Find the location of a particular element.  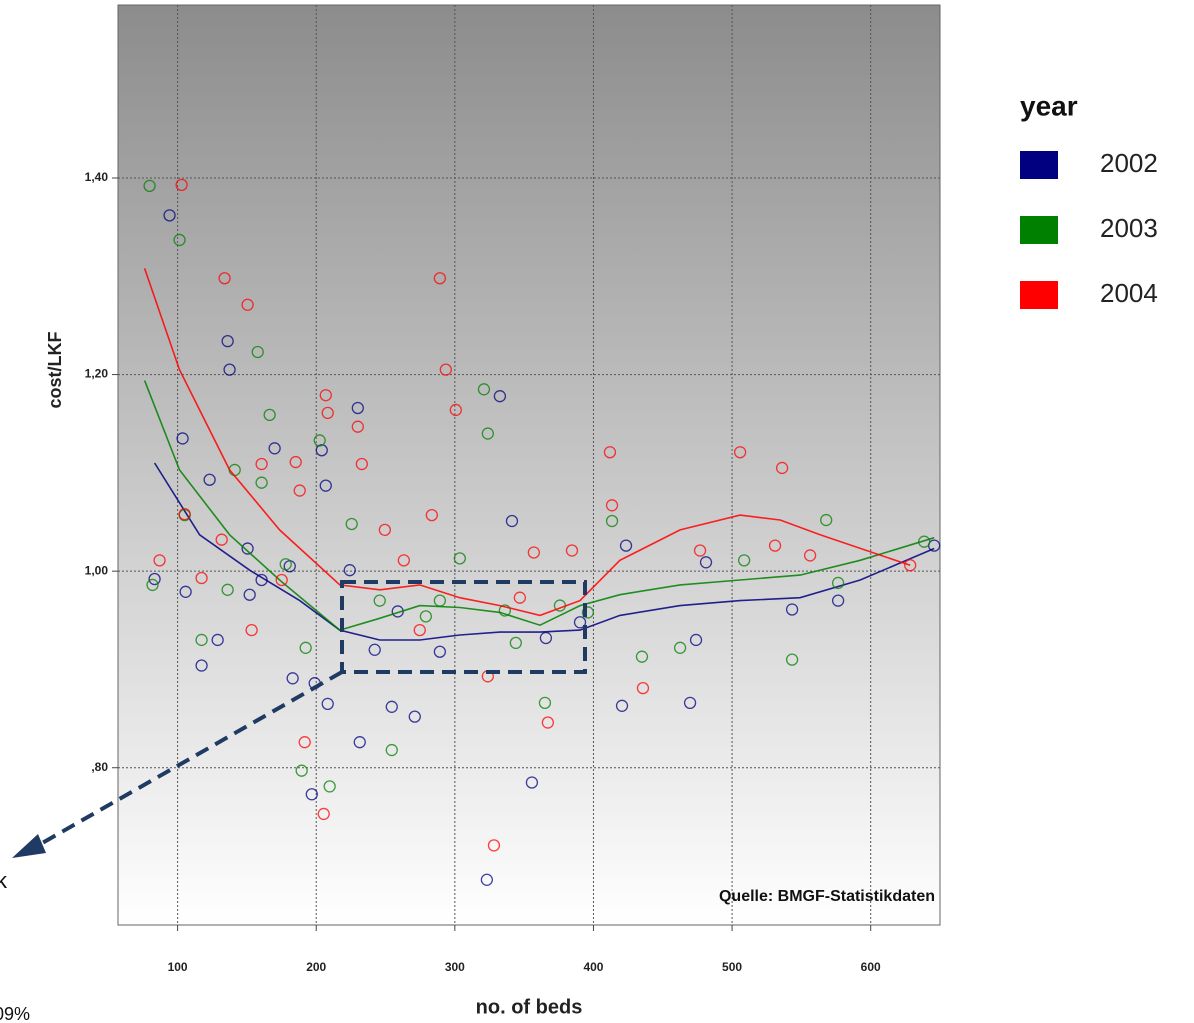

legend-title: year is located at coordinates (1049, 105).